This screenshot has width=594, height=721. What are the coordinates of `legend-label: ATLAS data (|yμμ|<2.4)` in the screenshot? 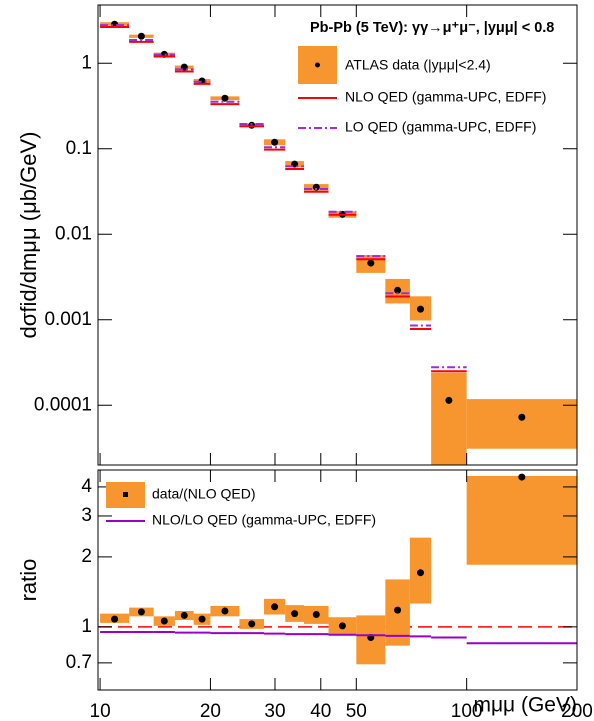 It's located at (418, 65).